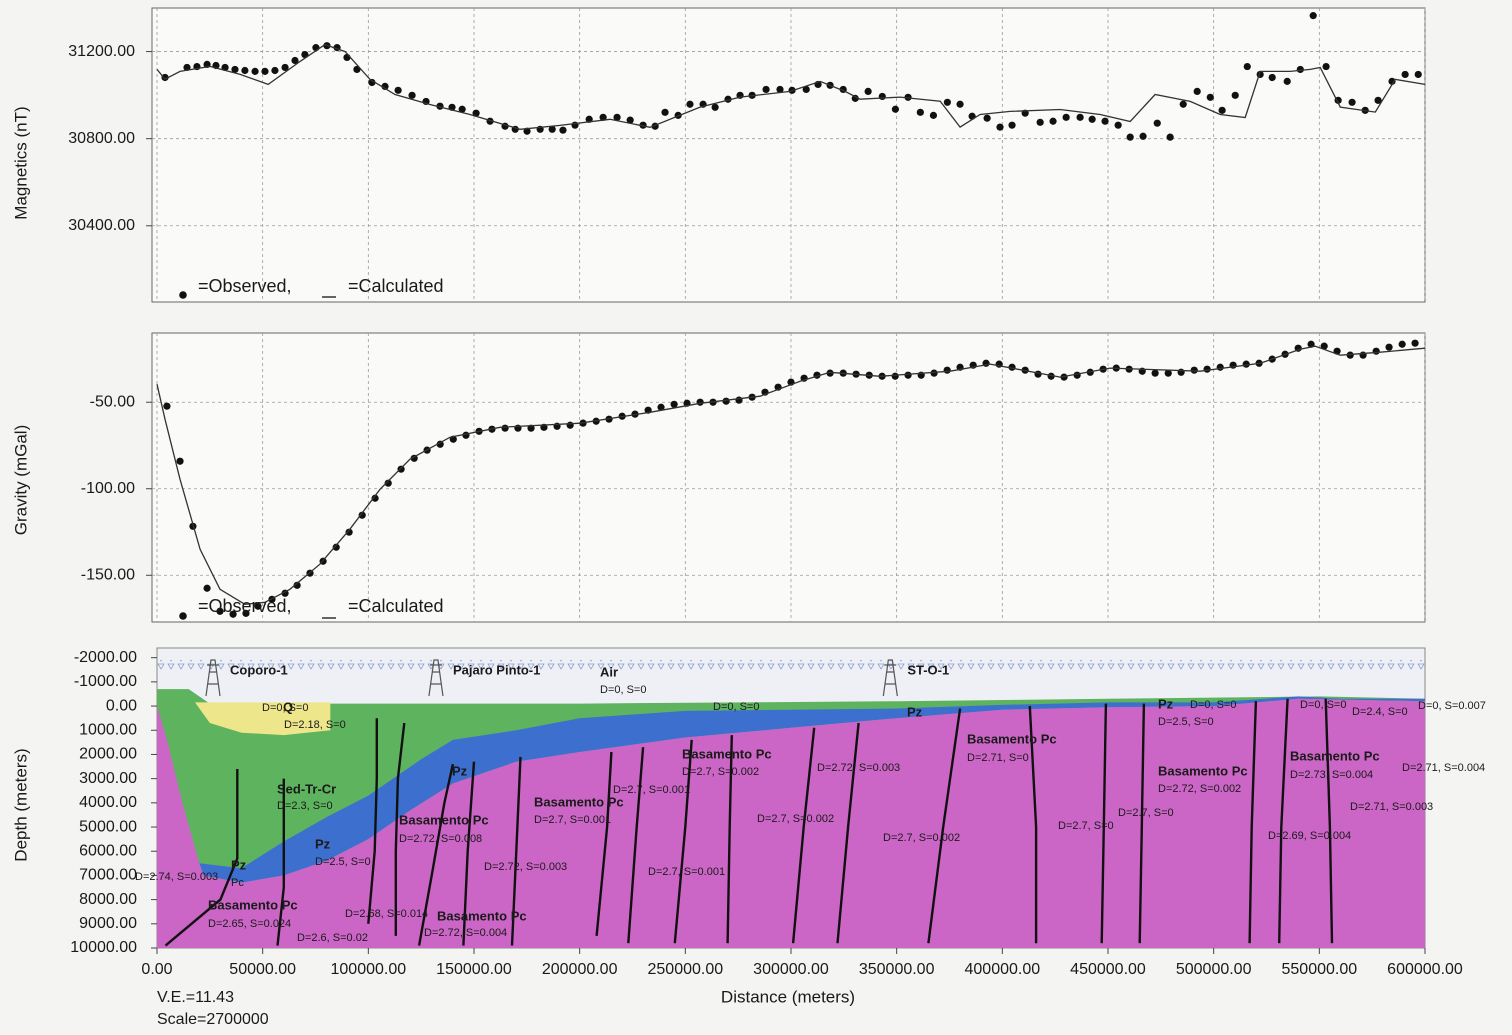 This screenshot has height=1035, width=1512. What do you see at coordinates (213, 1019) in the screenshot?
I see `note: Scale=2700000` at bounding box center [213, 1019].